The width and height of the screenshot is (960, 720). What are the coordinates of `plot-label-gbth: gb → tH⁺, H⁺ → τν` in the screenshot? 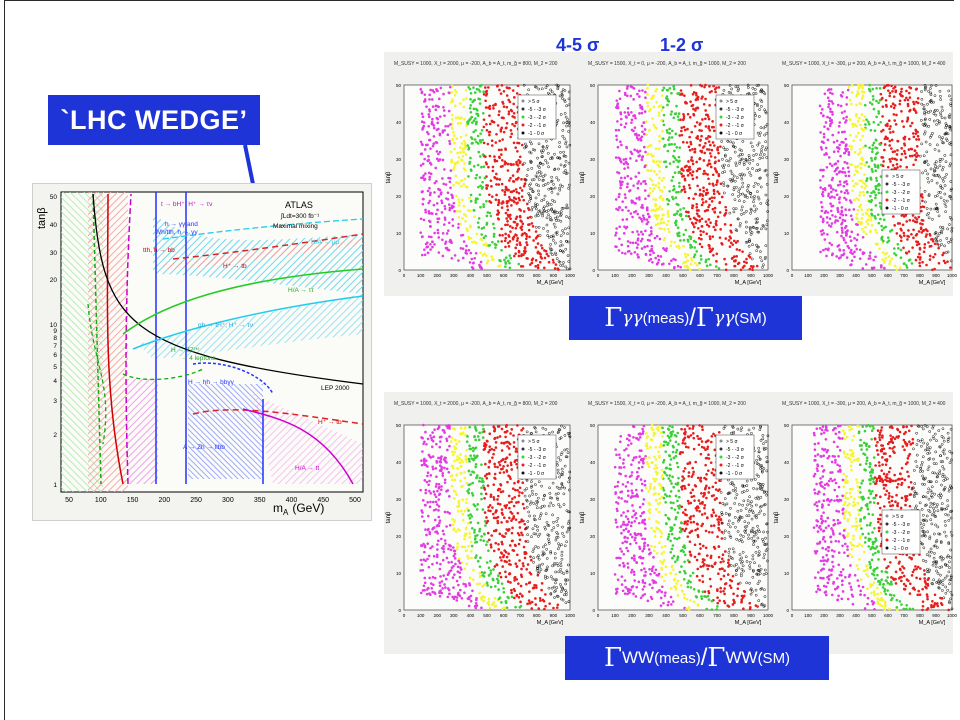 It's located at (225, 325).